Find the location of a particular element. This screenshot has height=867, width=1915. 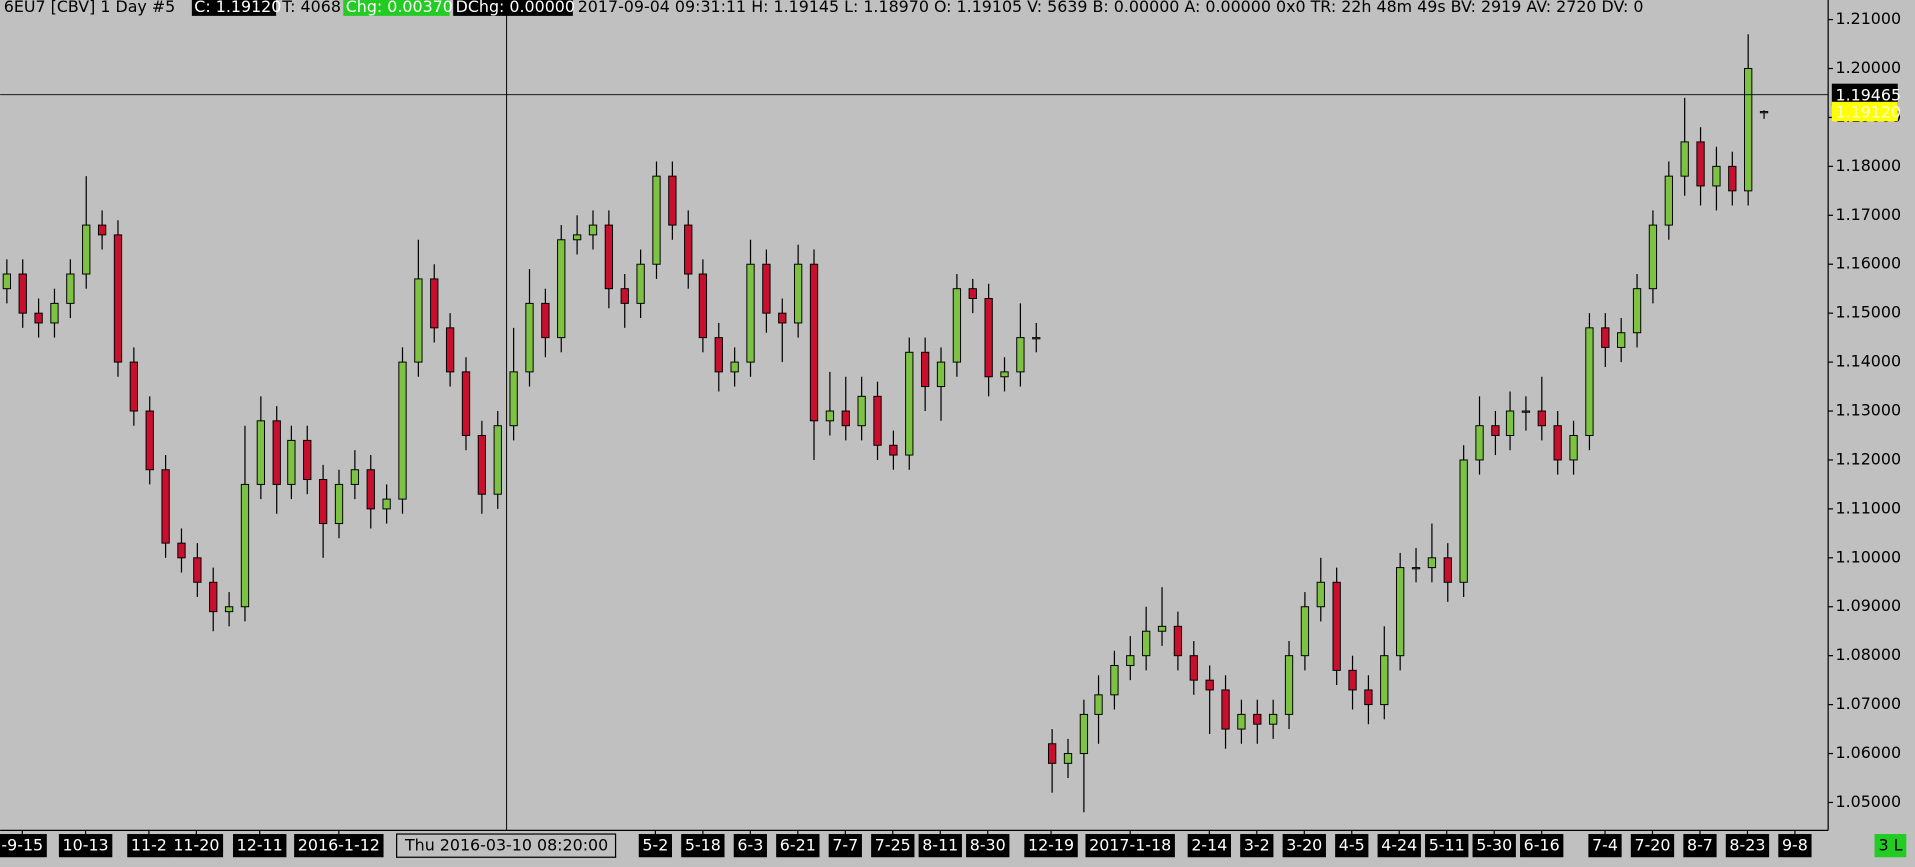

crosshair-time-box is located at coordinates (506, 845).